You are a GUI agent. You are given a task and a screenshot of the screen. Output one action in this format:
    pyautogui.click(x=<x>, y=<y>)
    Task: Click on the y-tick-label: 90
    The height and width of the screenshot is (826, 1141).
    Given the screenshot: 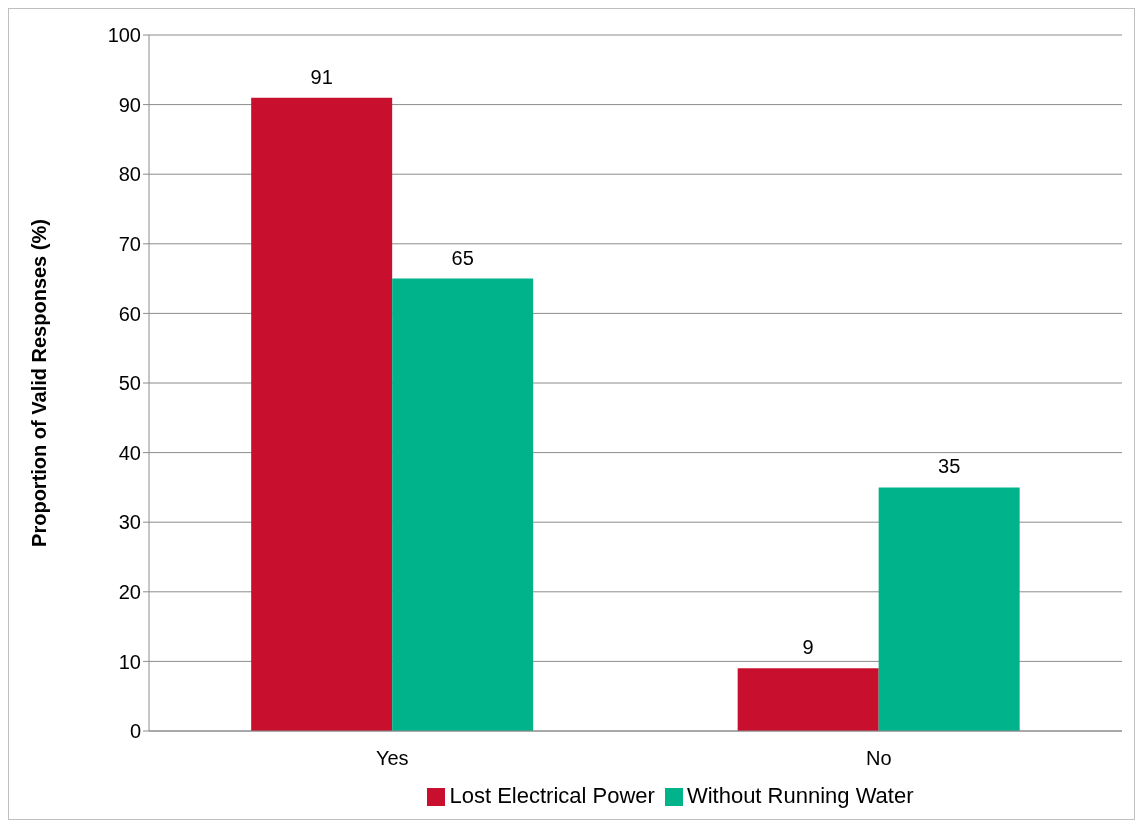 What is the action you would take?
    pyautogui.click(x=129, y=104)
    